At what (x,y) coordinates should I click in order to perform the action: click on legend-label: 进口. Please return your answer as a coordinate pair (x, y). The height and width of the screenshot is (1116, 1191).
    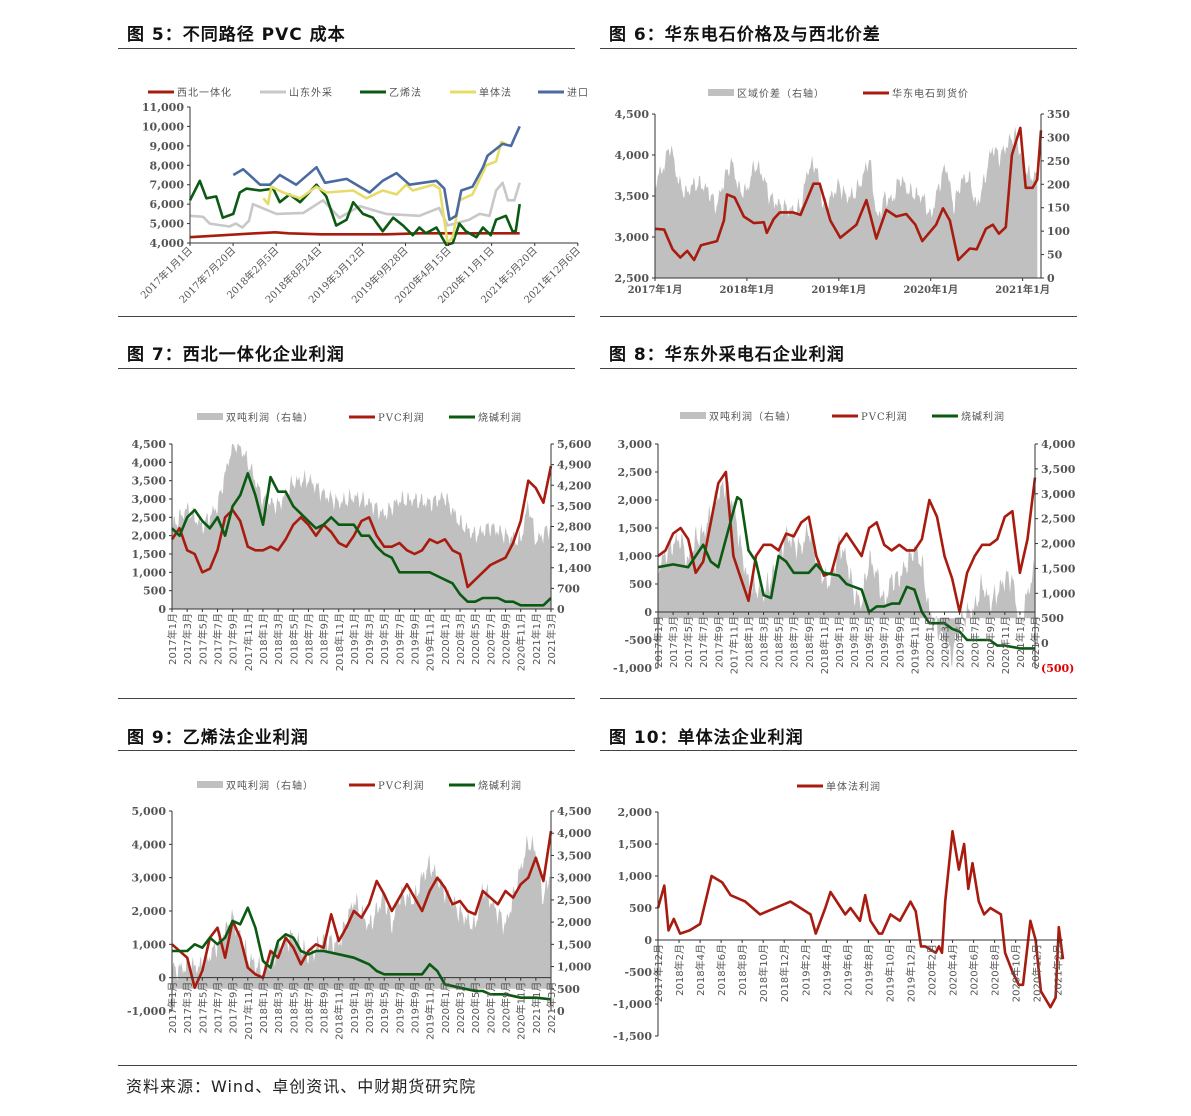
    Looking at the image, I should click on (578, 93).